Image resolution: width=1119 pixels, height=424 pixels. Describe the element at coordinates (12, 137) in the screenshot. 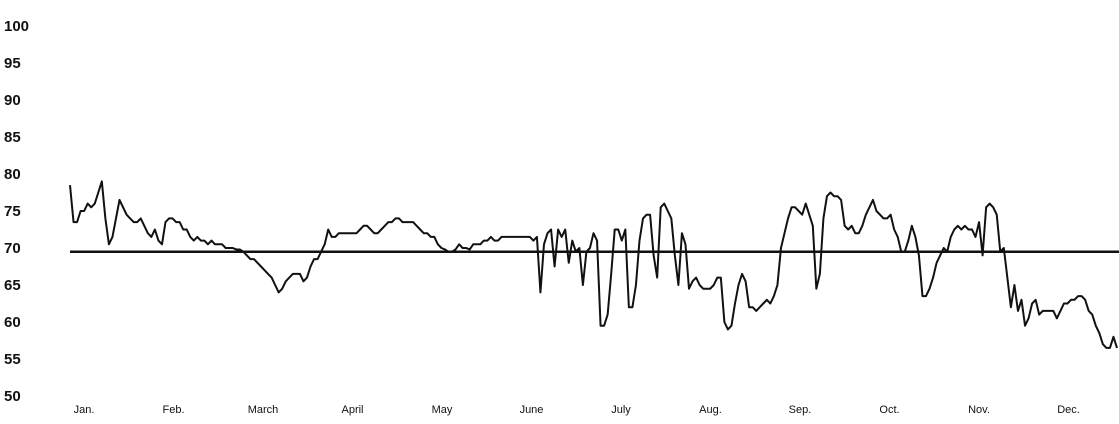

I see `y-tick-label: 85` at that location.